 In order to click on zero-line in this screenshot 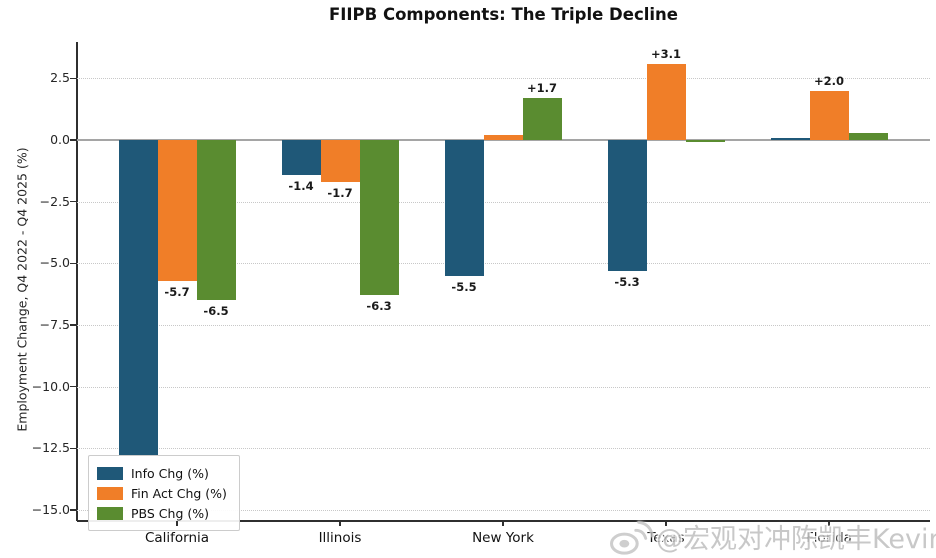, I will do `click(503, 140)`.